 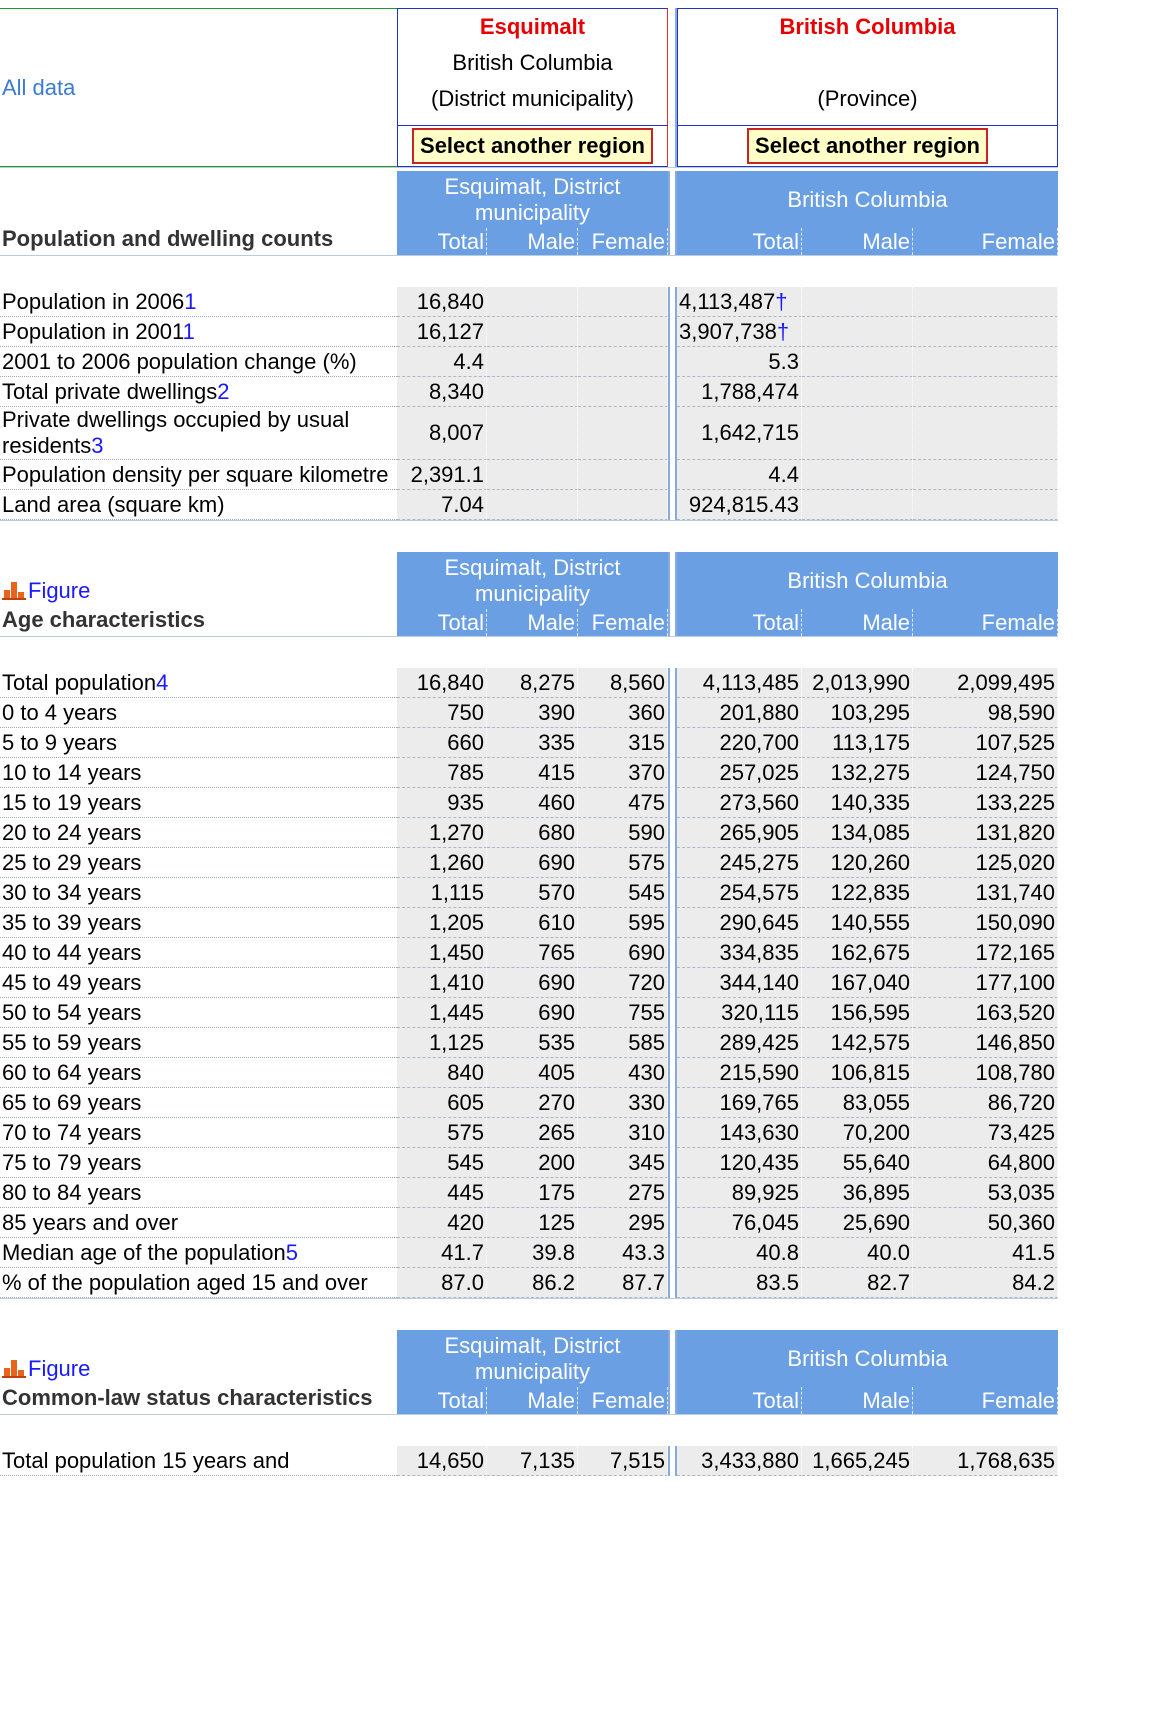 What do you see at coordinates (198, 362) in the screenshot?
I see `row-label: 2001 to 2006 population change (%)` at bounding box center [198, 362].